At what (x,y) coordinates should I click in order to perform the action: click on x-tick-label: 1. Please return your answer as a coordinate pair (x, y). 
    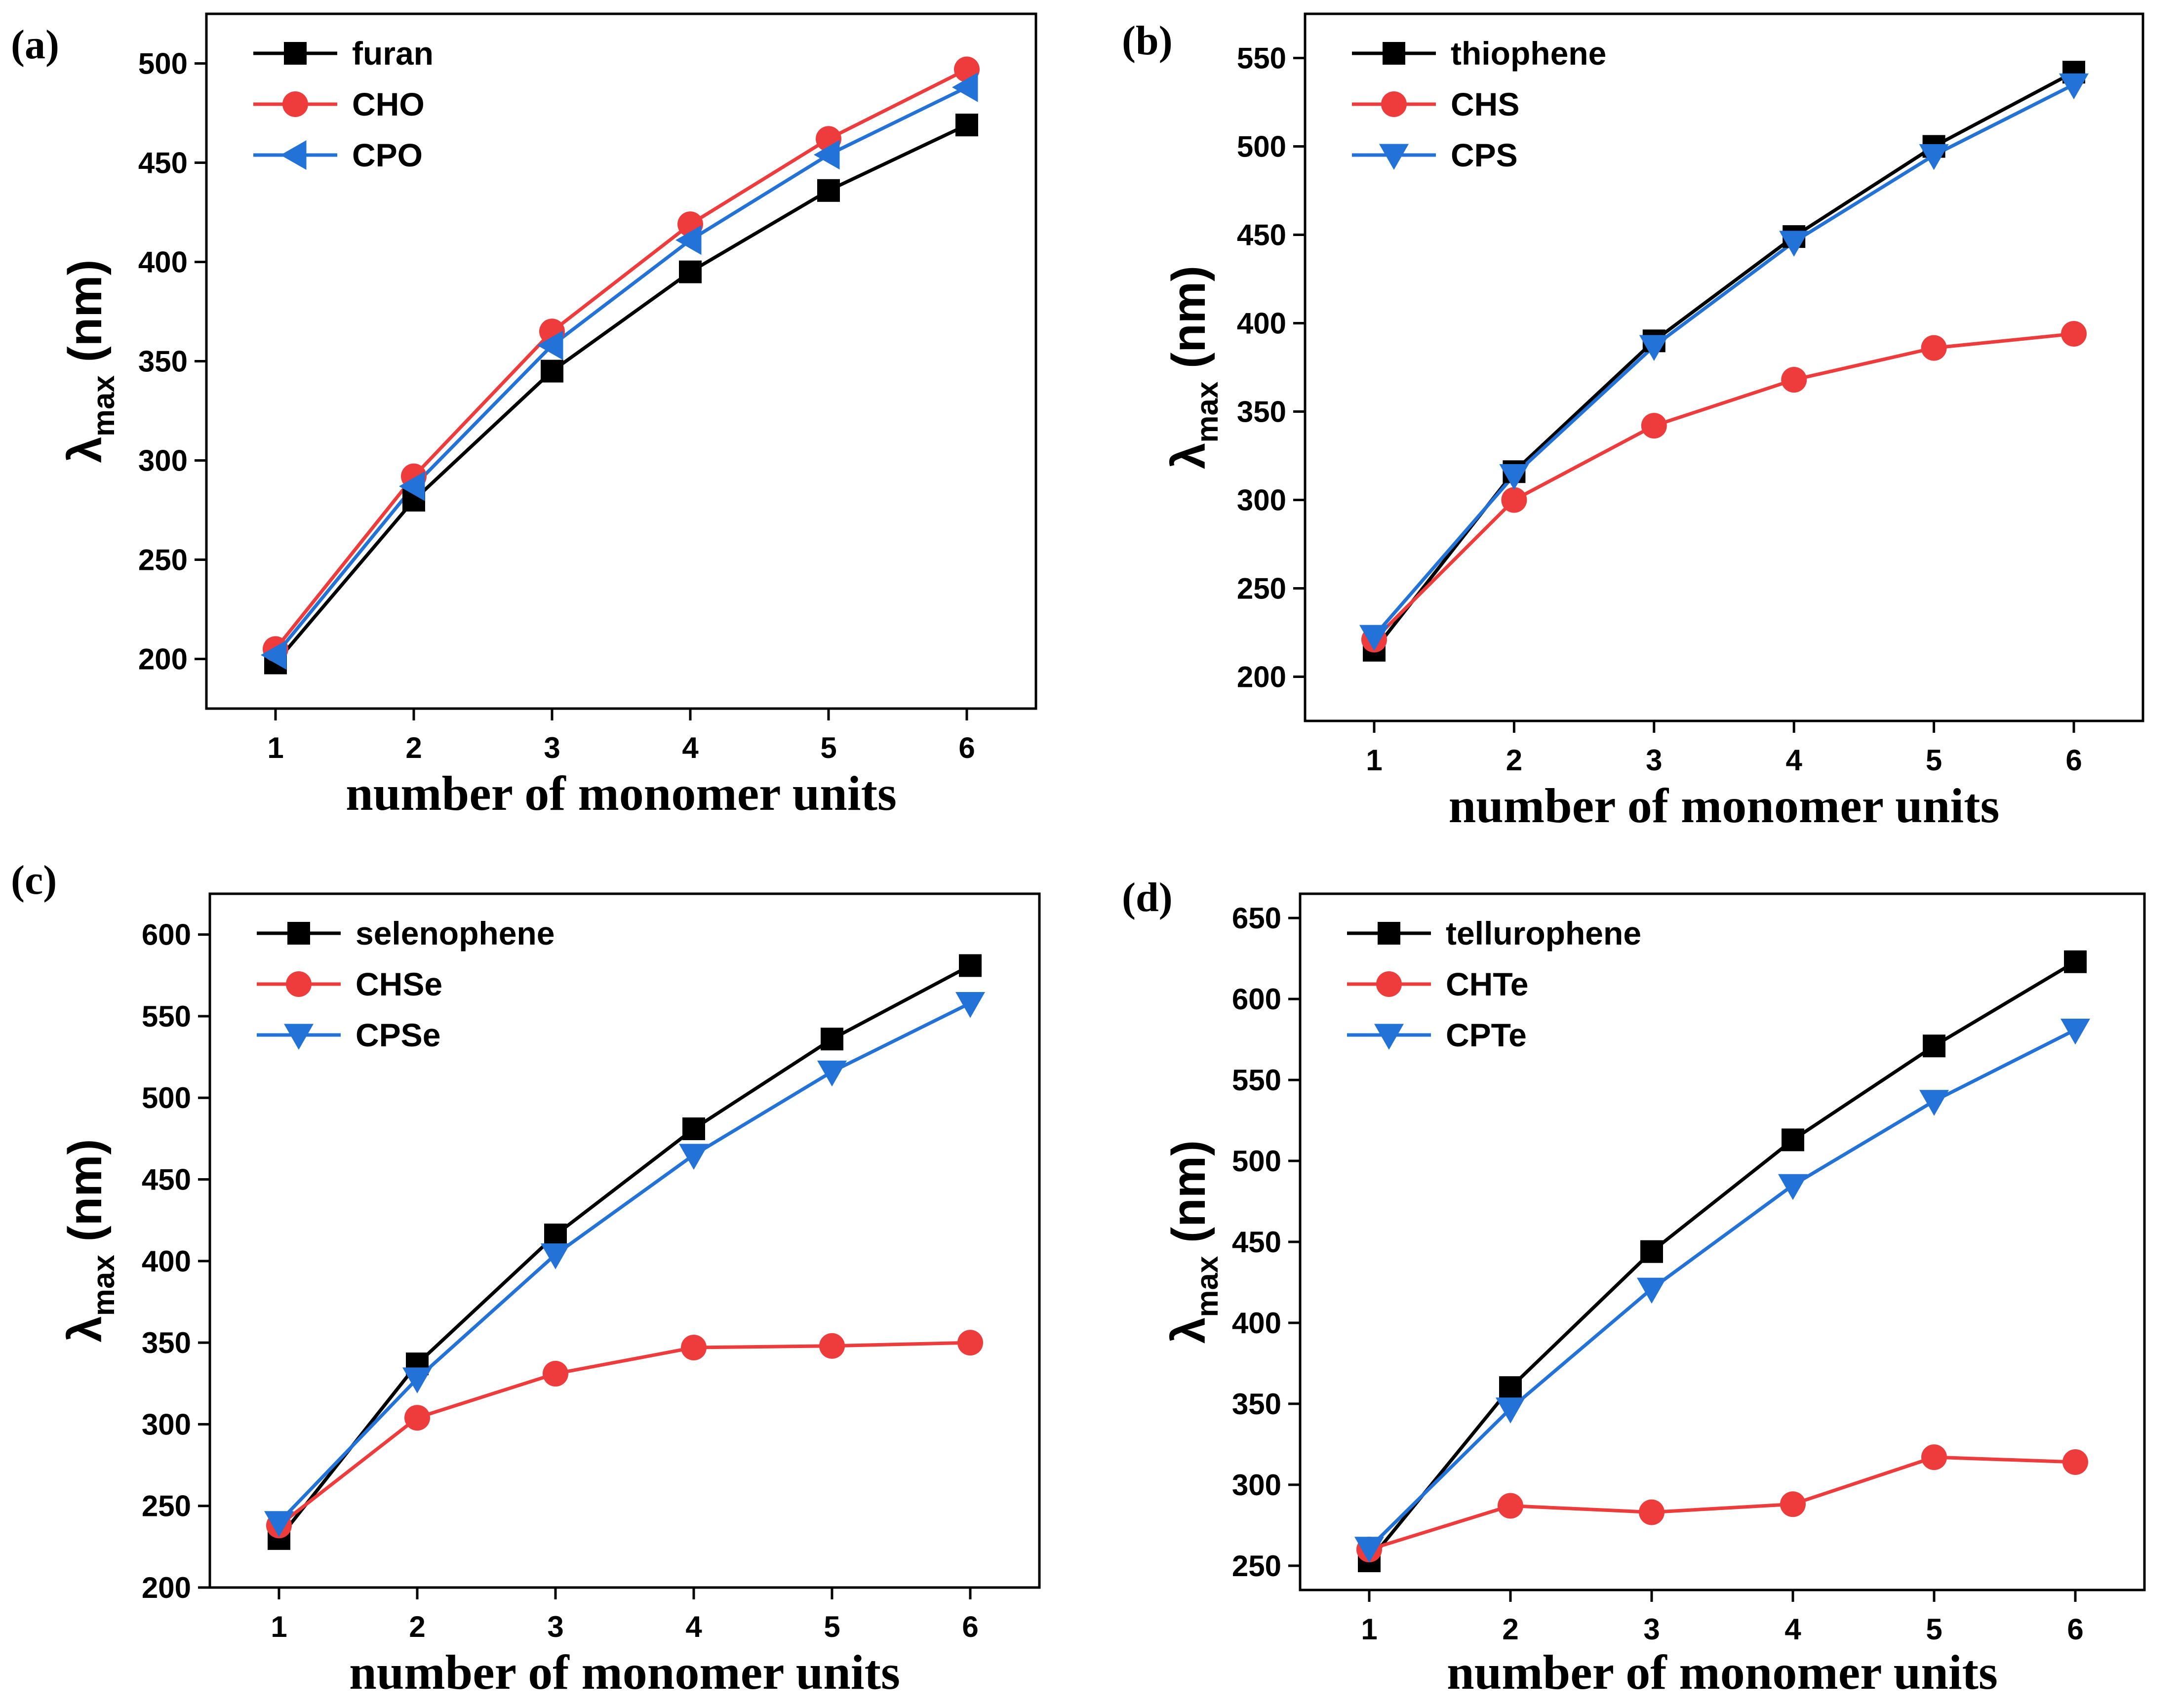
    Looking at the image, I should click on (1374, 760).